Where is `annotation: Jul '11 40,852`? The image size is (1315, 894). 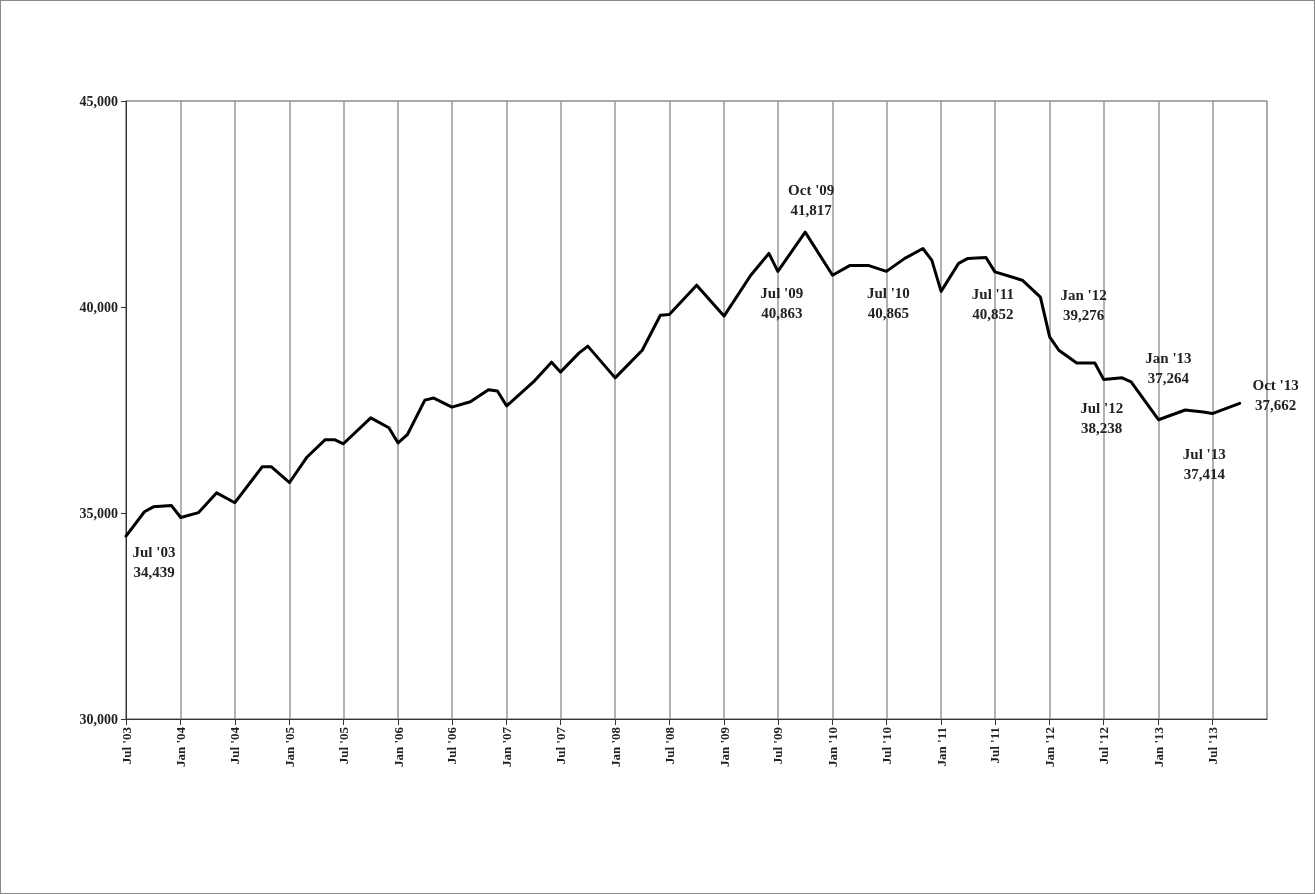 annotation: Jul '11 40,852 is located at coordinates (992, 303).